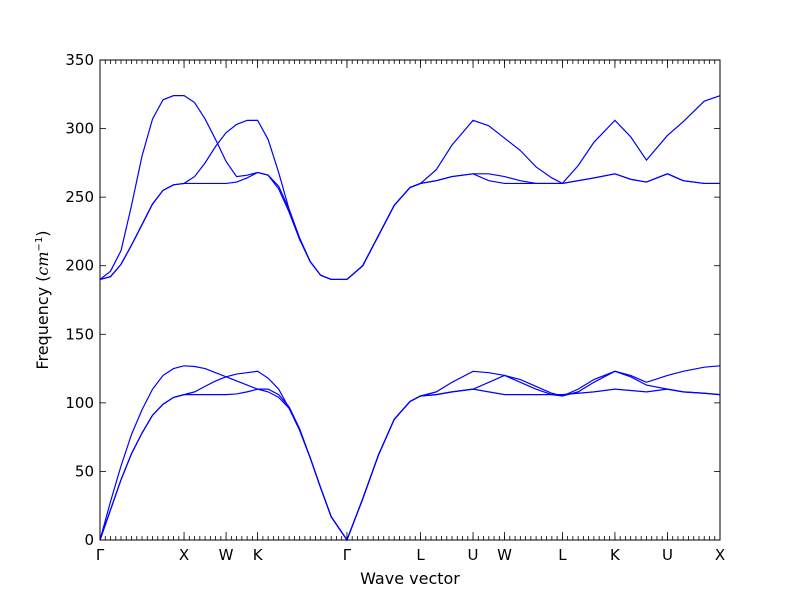 The image size is (800, 600). I want to click on y-axis-label-suffix: ), so click(42, 233).